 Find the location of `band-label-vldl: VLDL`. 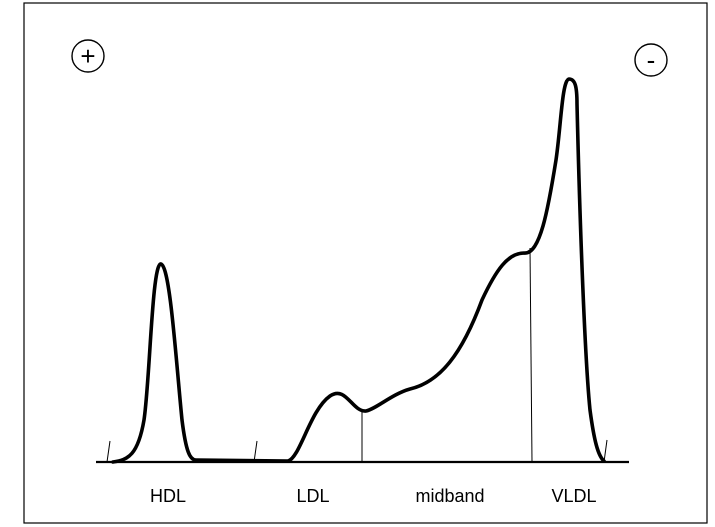

band-label-vldl: VLDL is located at coordinates (573, 496).